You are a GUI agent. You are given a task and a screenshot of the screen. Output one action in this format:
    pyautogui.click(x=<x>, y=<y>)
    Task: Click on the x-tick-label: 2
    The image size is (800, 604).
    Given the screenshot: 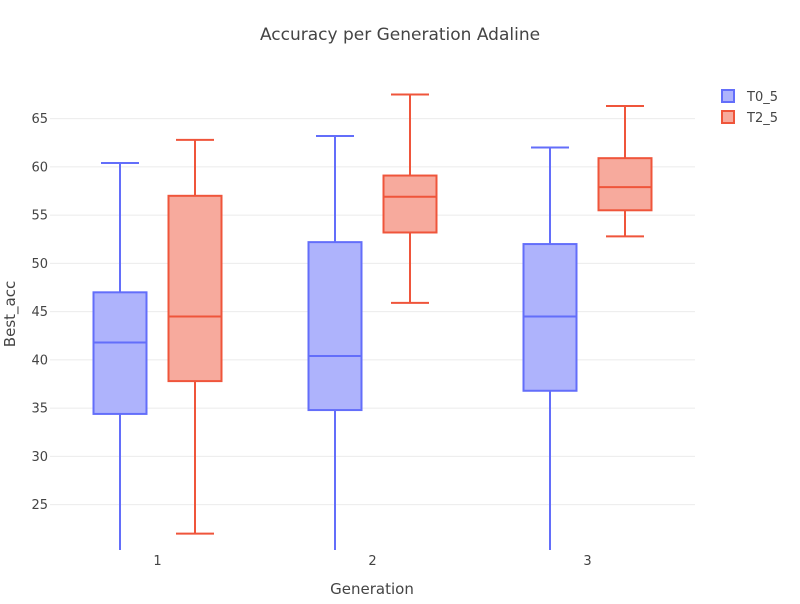 What is the action you would take?
    pyautogui.click(x=372, y=561)
    